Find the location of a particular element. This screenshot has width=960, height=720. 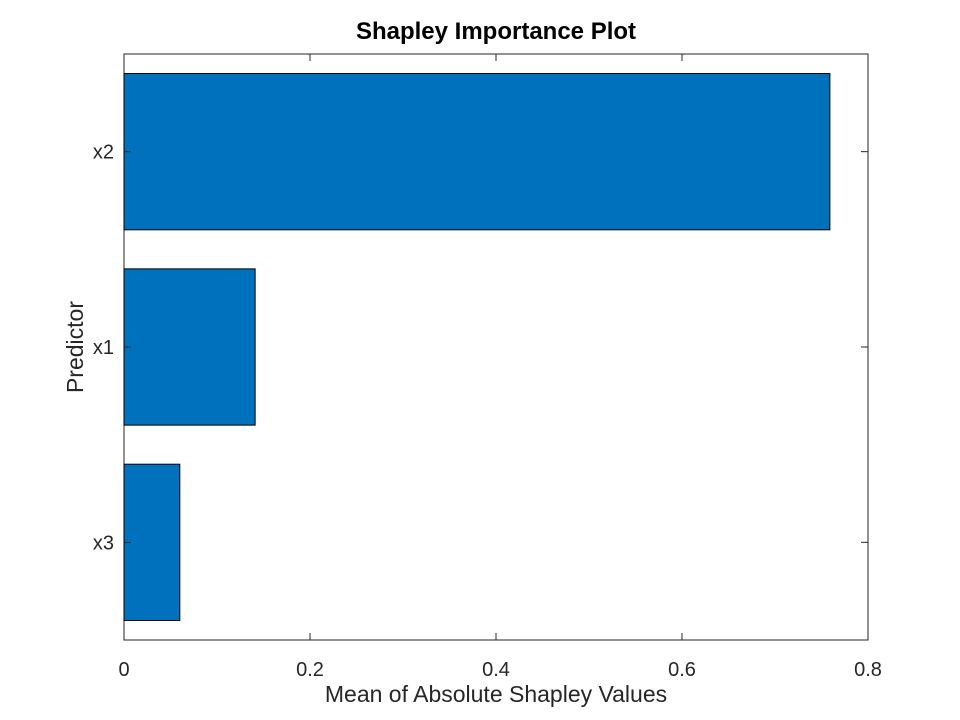

y-axis-label: Predictor is located at coordinates (75, 347).